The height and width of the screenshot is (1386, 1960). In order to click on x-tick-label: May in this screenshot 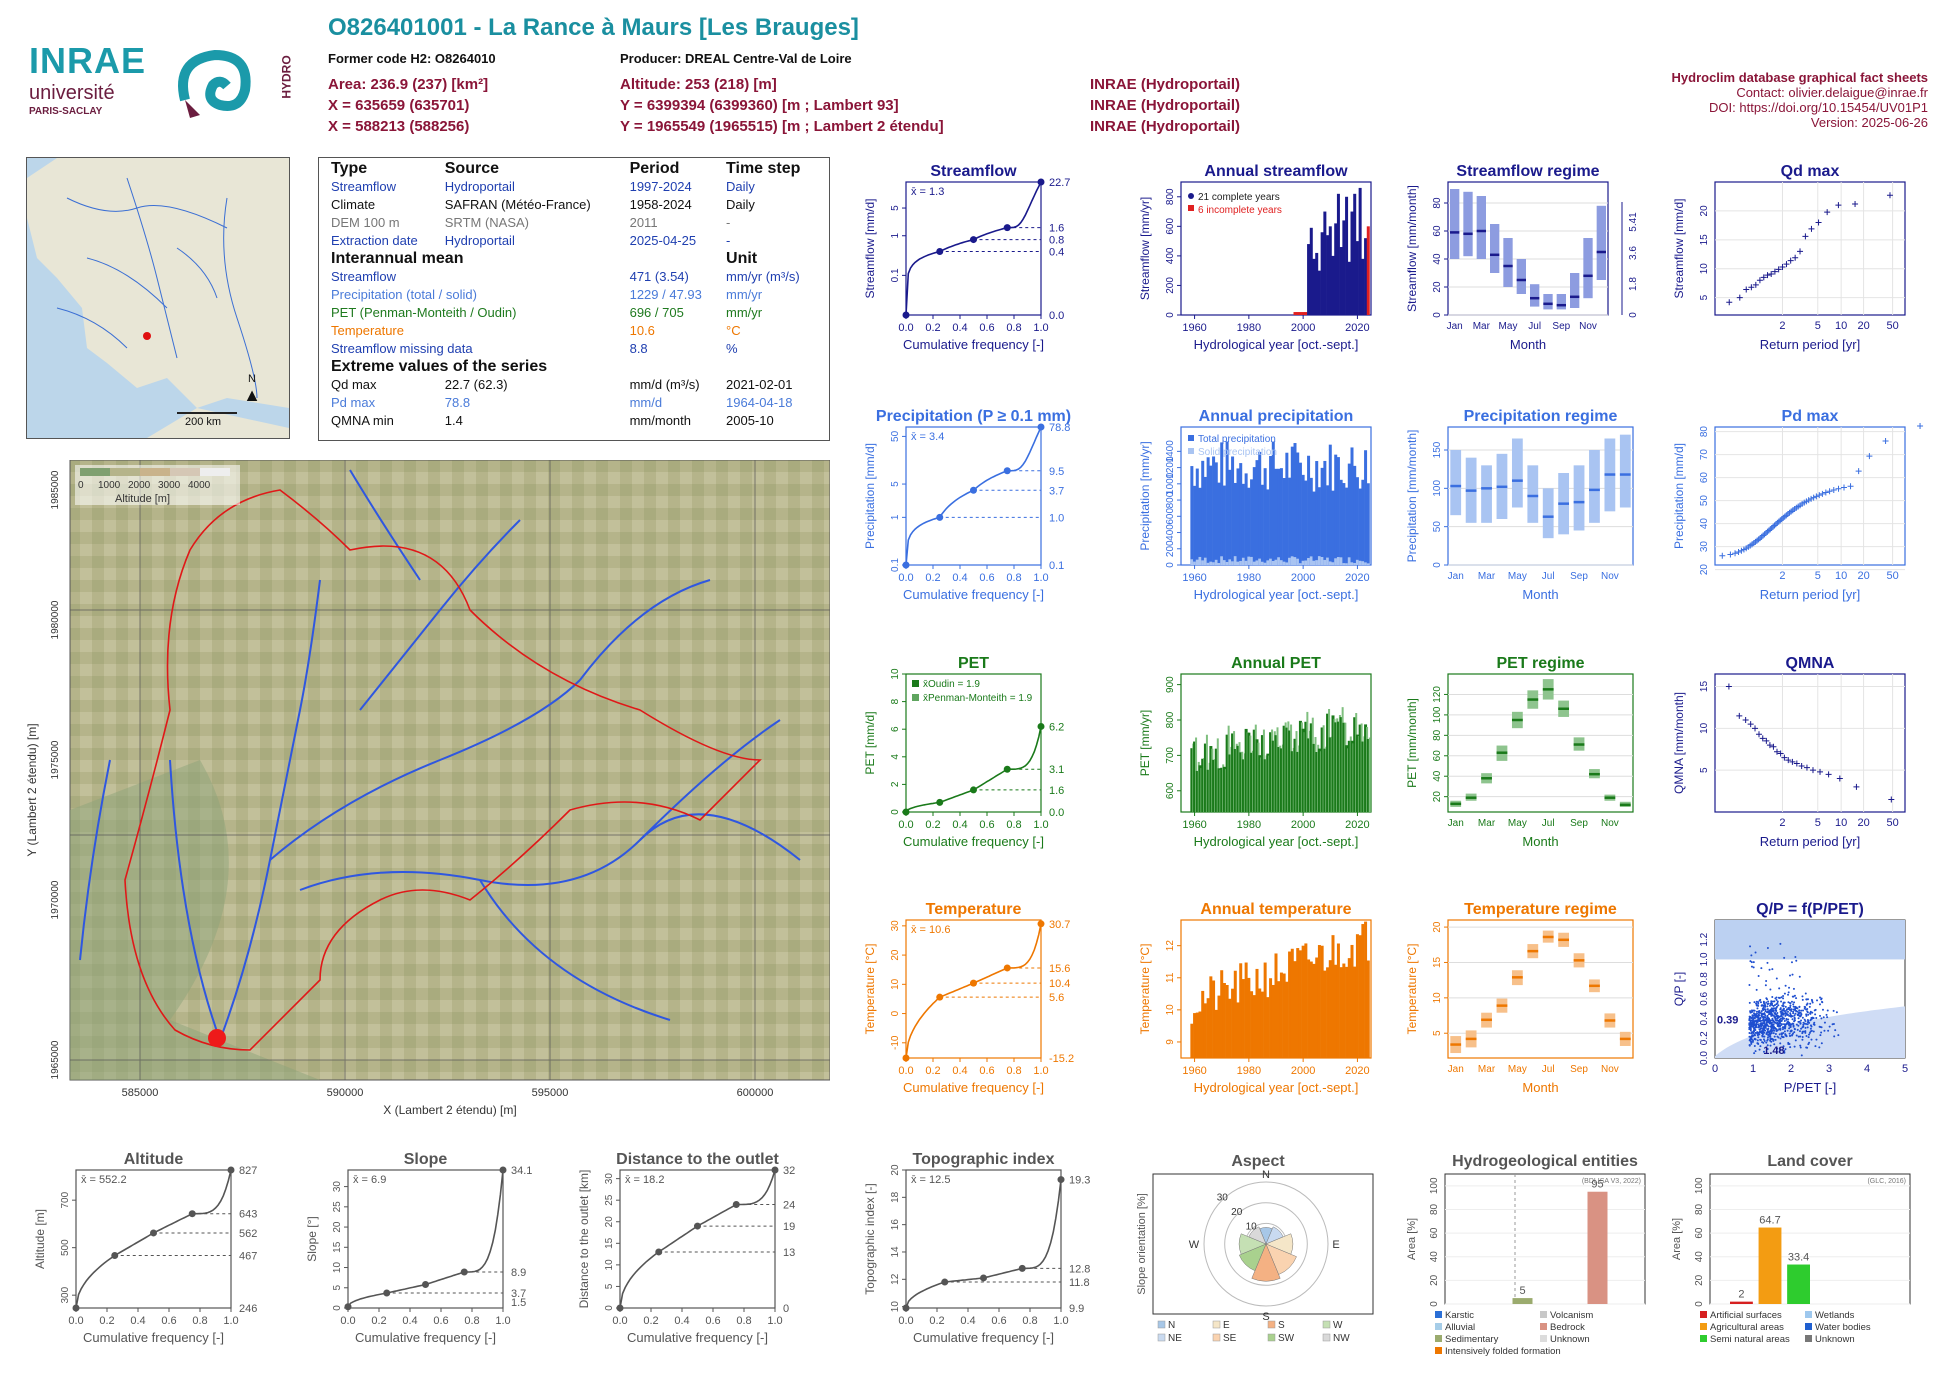, I will do `click(1508, 326)`.